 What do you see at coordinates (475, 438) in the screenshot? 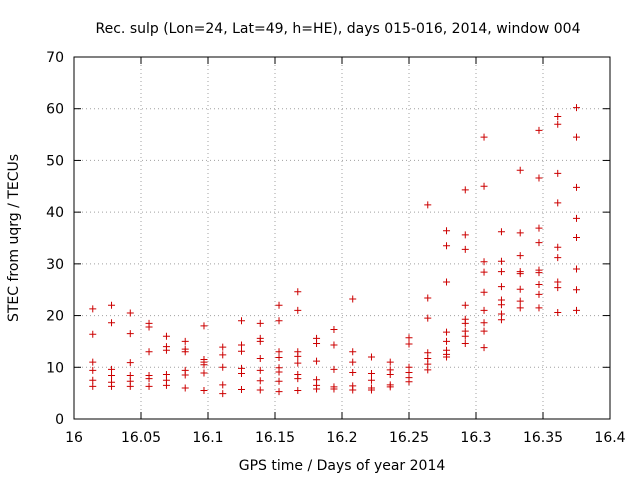
I see `x-tick-label: 16.3` at bounding box center [475, 438].